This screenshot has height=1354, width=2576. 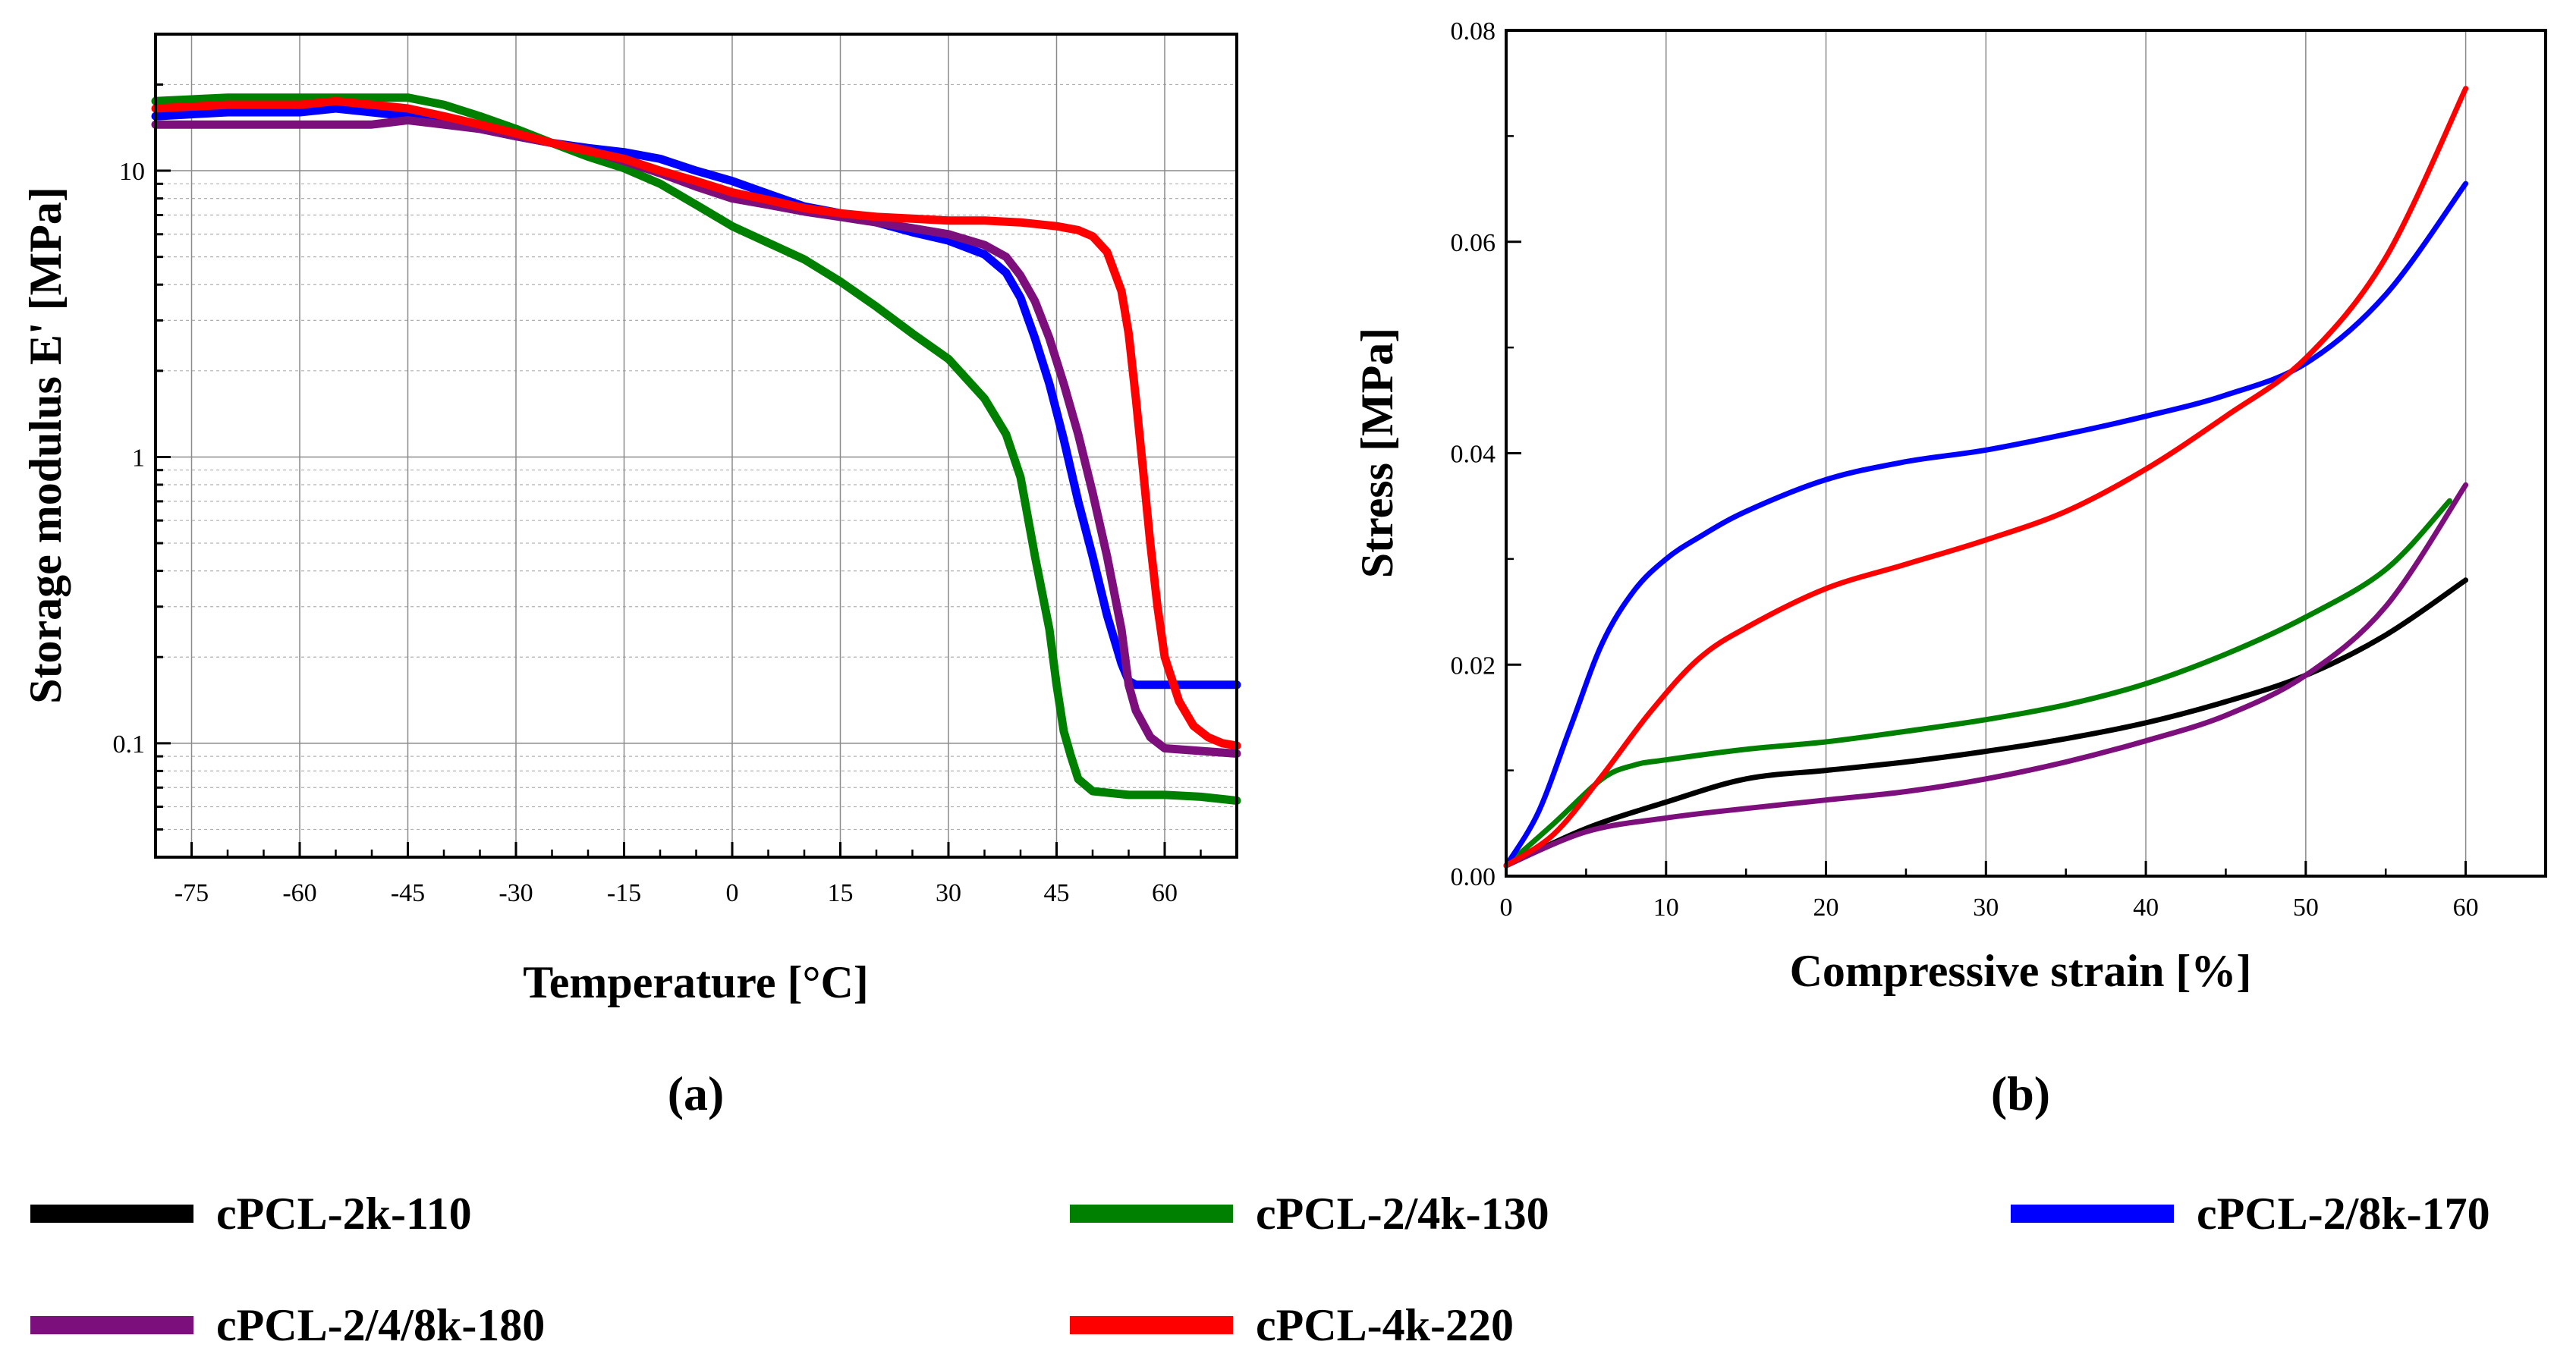 I want to click on panel-b-xtick-label: 20, so click(x=1826, y=908).